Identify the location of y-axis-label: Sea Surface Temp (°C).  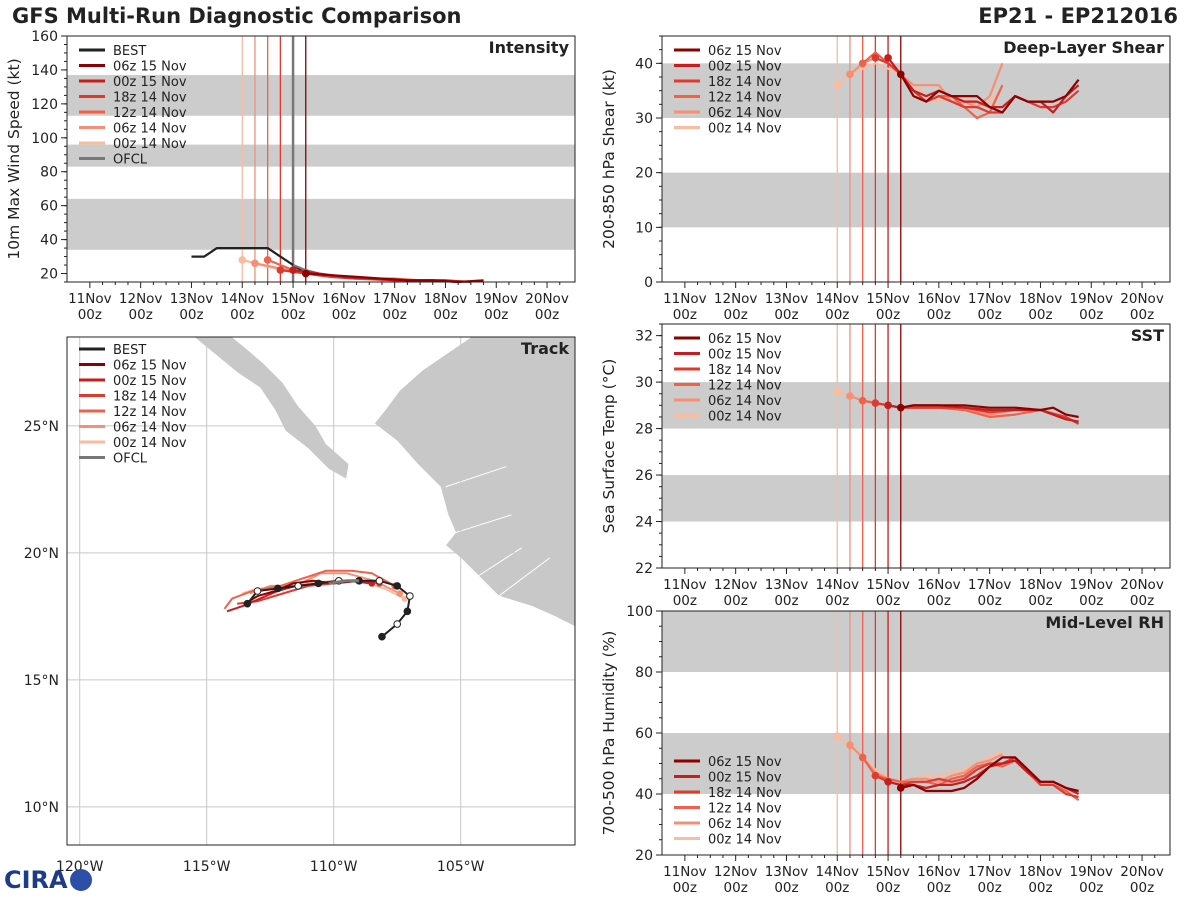
(609, 446).